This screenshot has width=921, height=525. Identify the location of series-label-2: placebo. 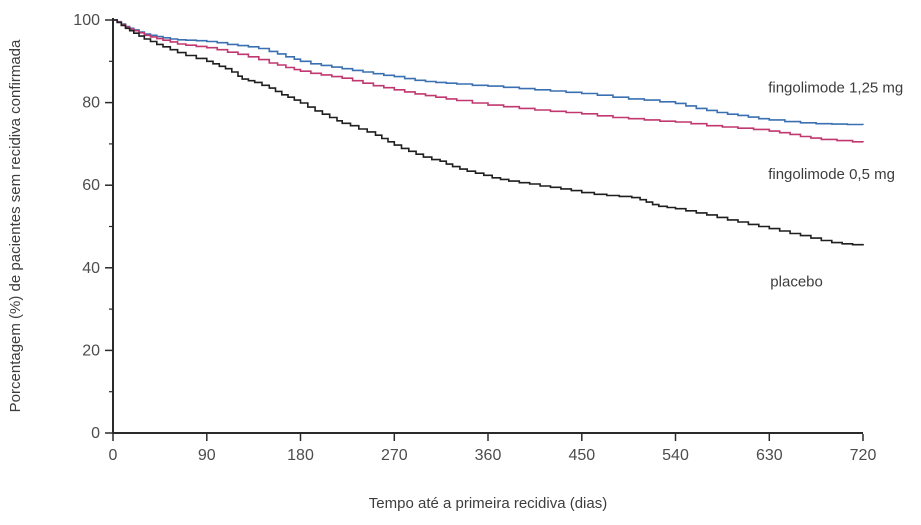
(796, 281).